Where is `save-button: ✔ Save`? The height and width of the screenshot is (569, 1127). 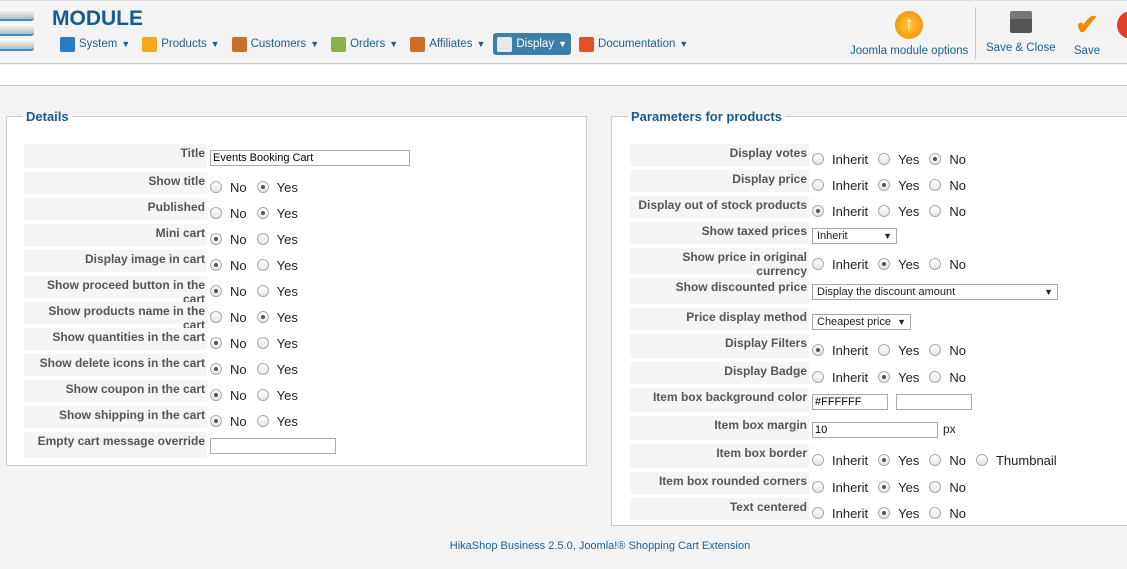
save-button: ✔ Save is located at coordinates (1087, 33).